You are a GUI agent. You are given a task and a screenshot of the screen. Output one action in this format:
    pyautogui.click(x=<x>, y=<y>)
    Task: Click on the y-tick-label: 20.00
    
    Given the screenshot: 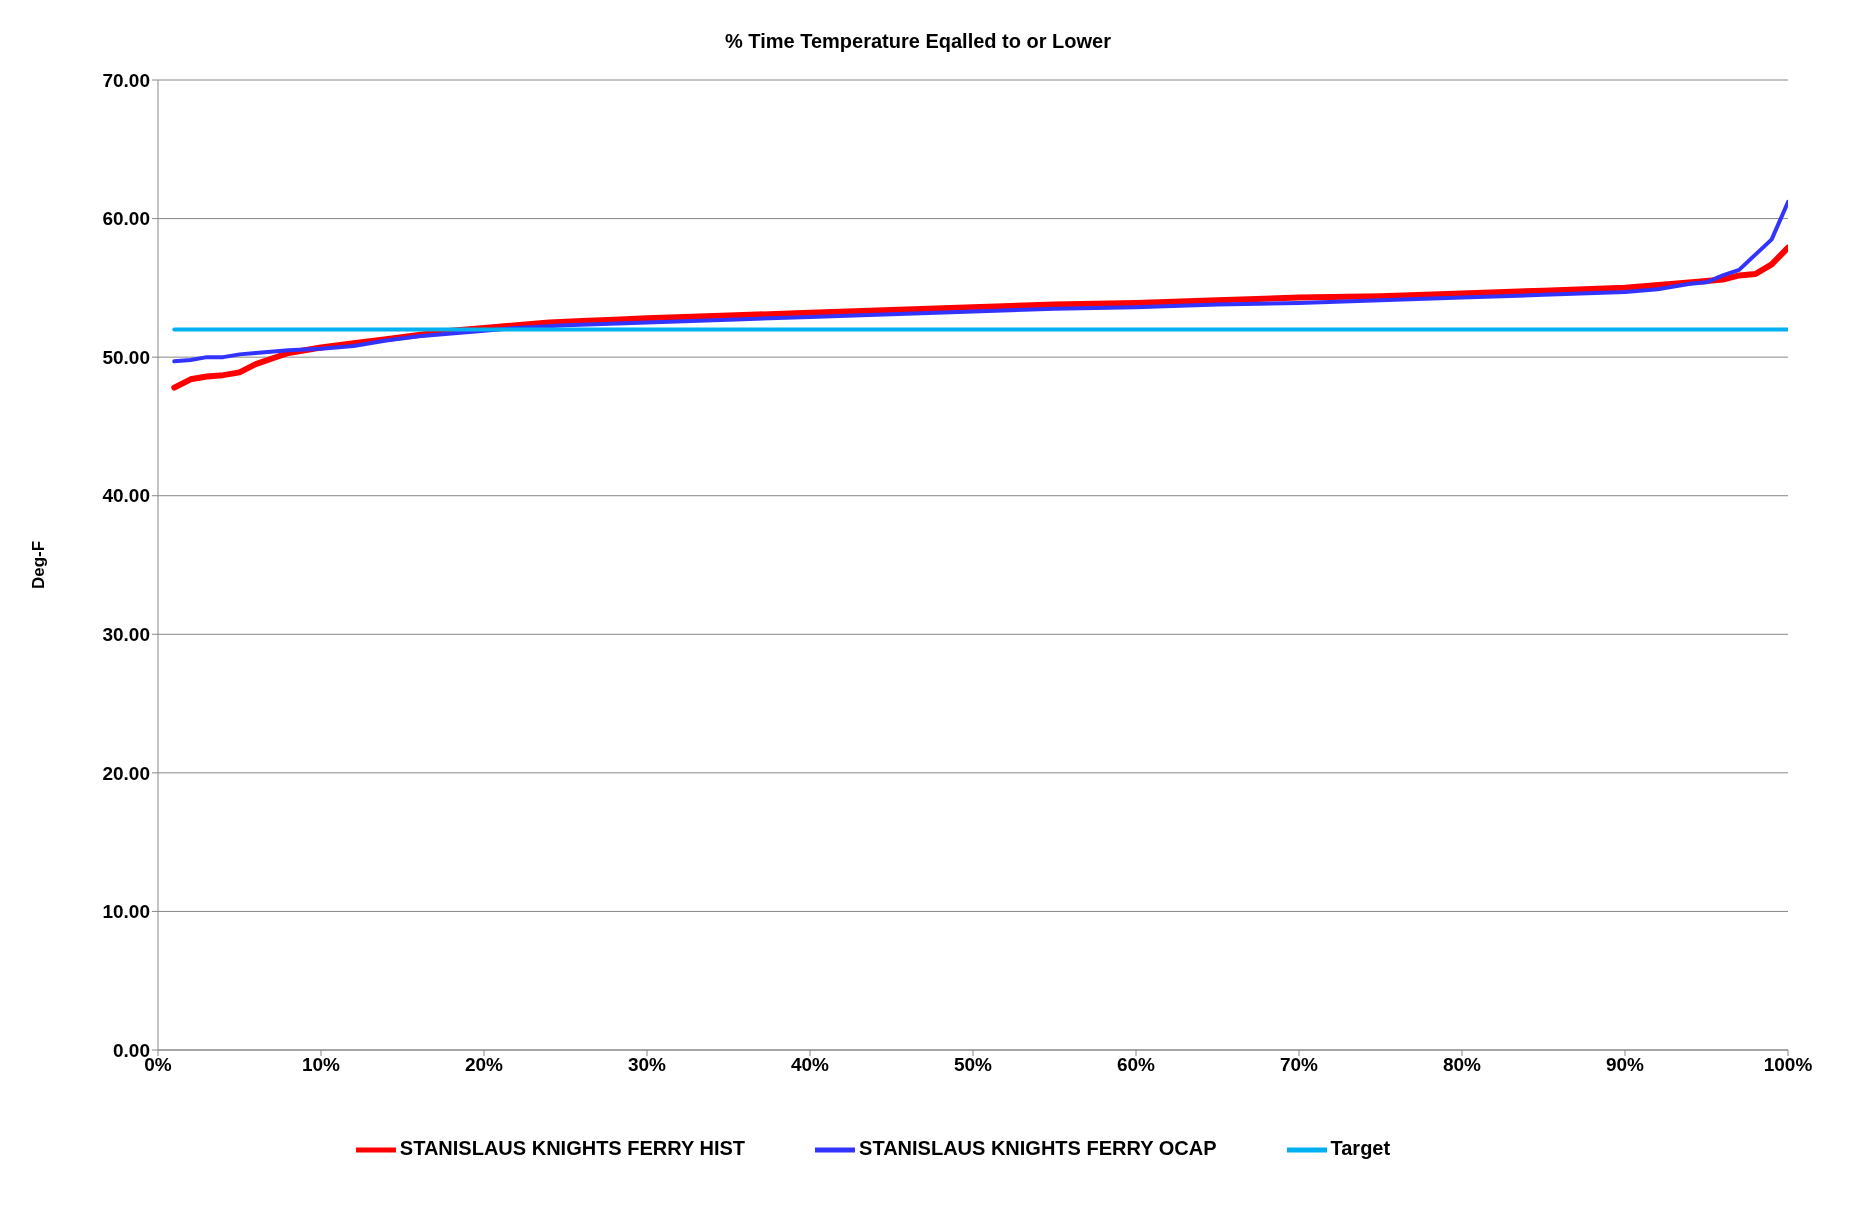 What is the action you would take?
    pyautogui.click(x=126, y=773)
    